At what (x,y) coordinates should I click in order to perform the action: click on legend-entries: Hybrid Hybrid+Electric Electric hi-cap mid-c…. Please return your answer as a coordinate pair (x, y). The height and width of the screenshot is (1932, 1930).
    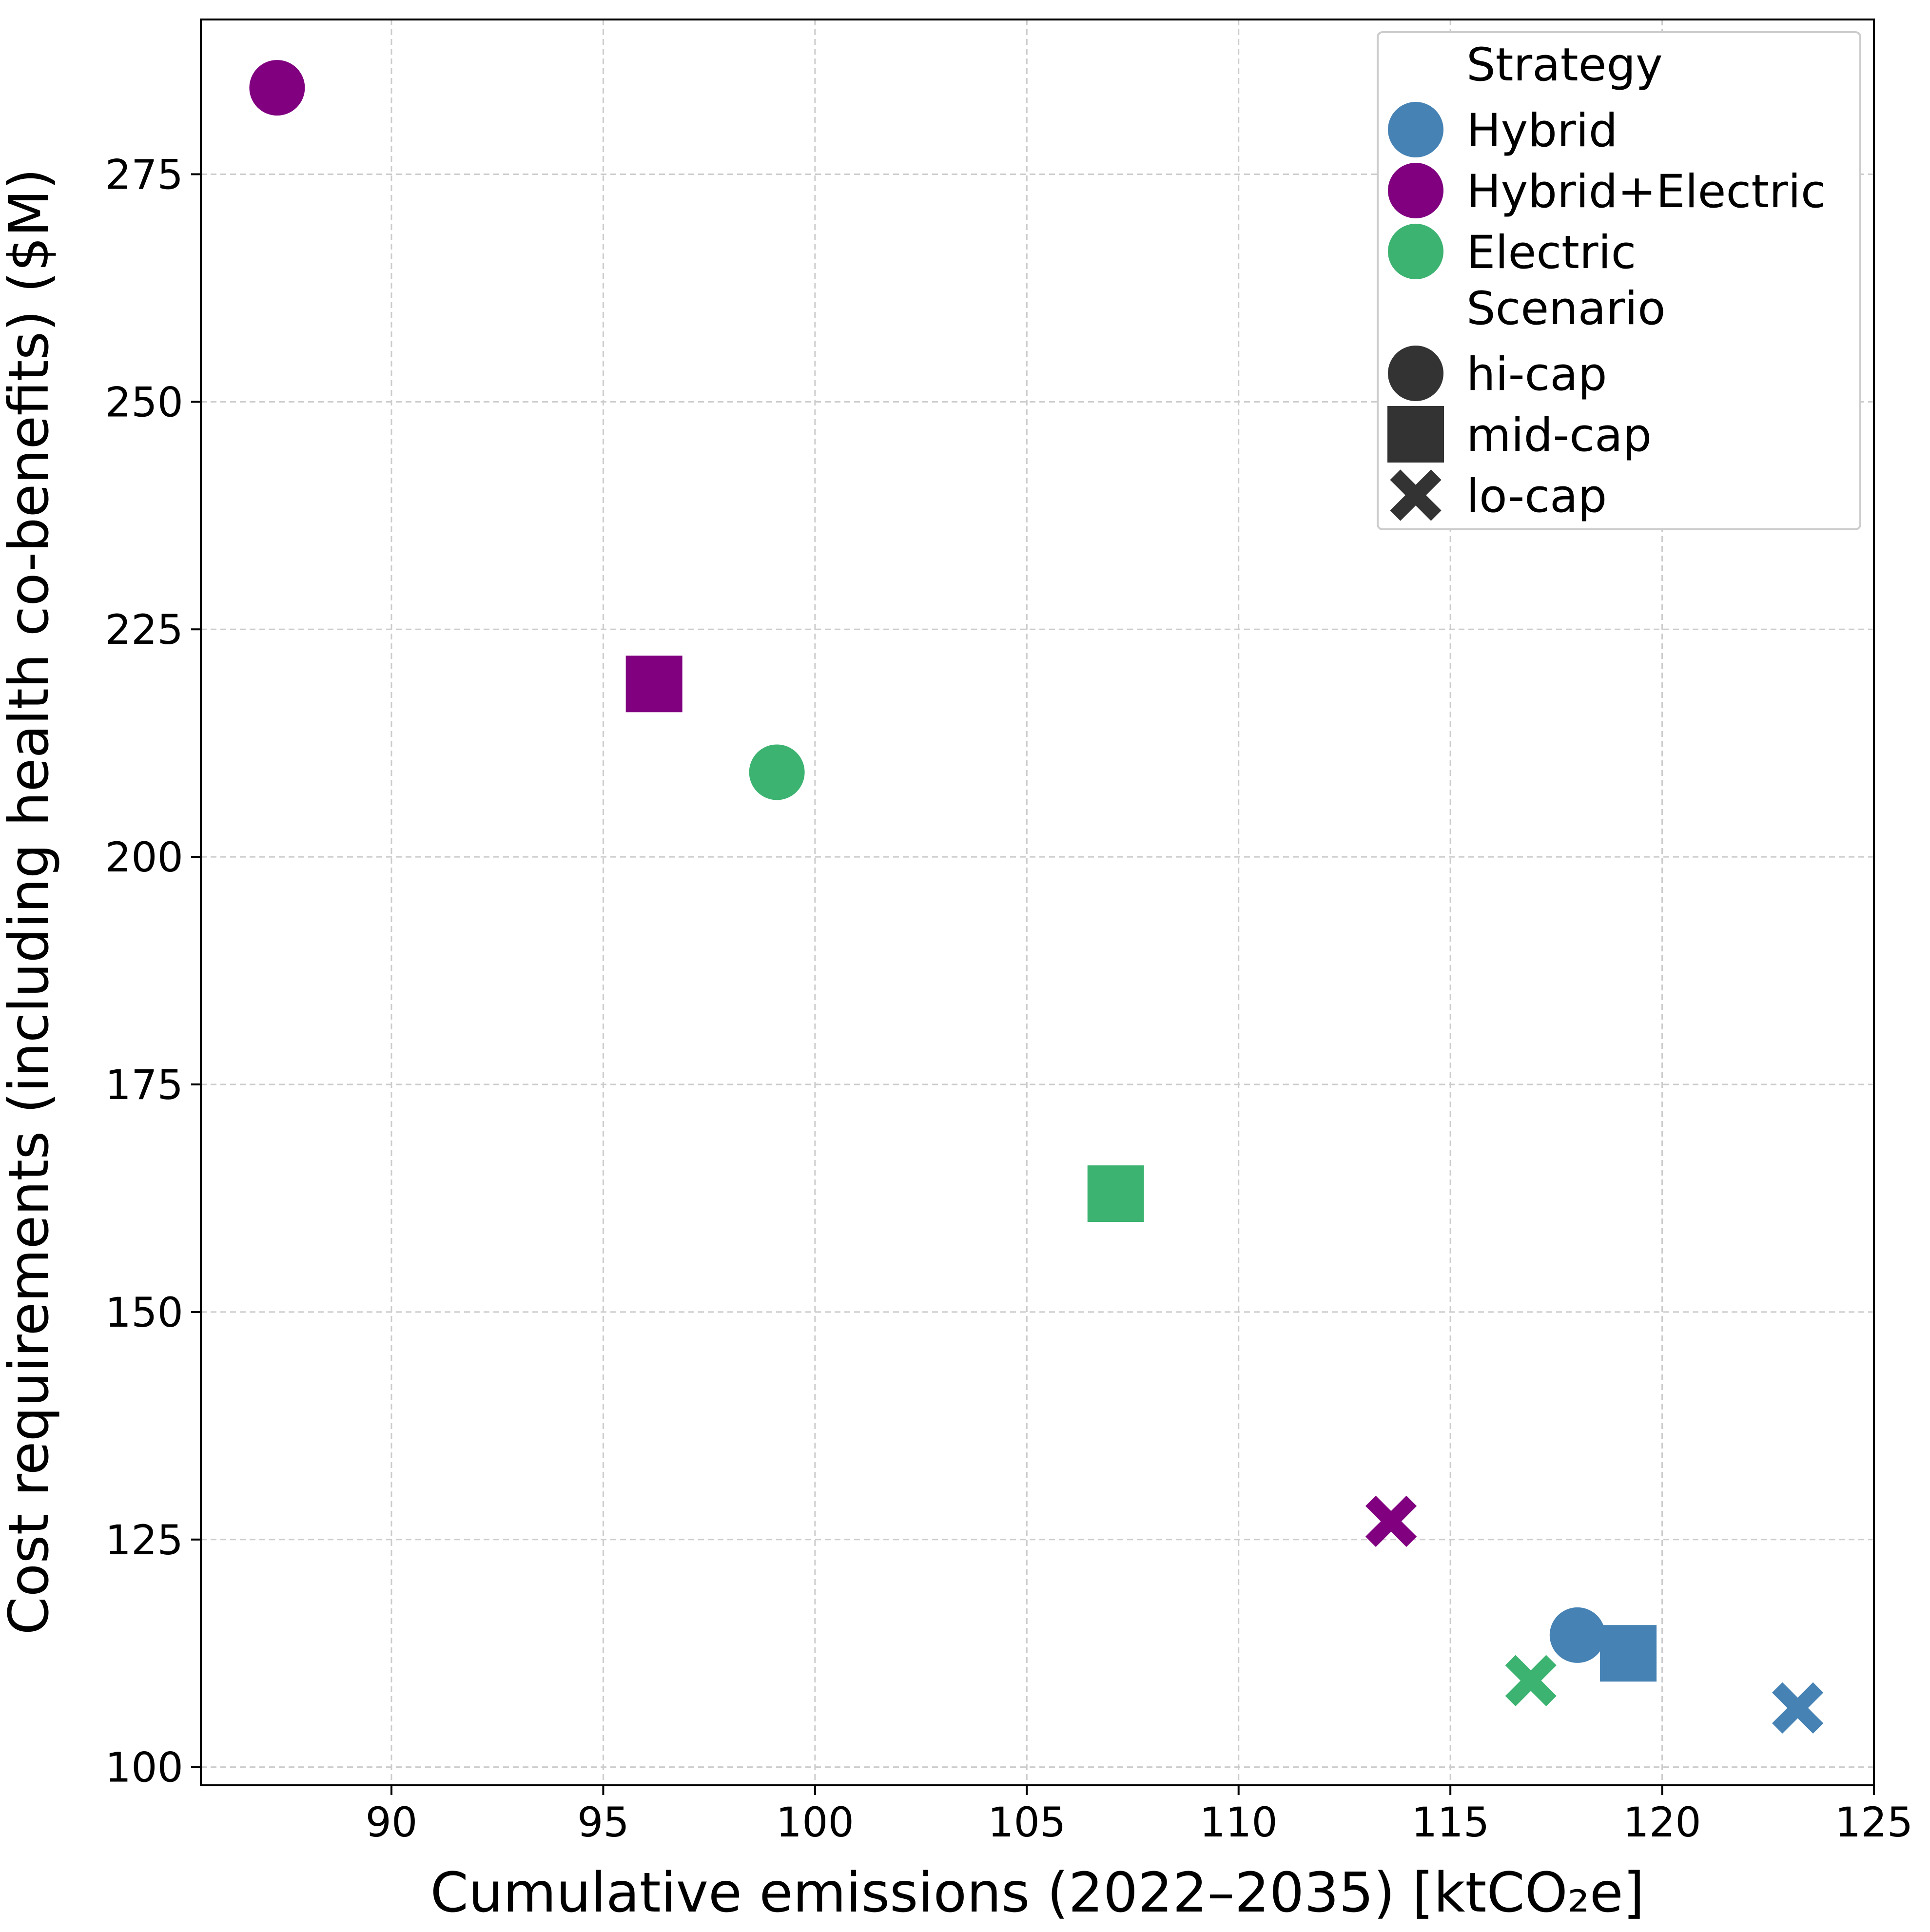
    Looking at the image, I should click on (1606, 312).